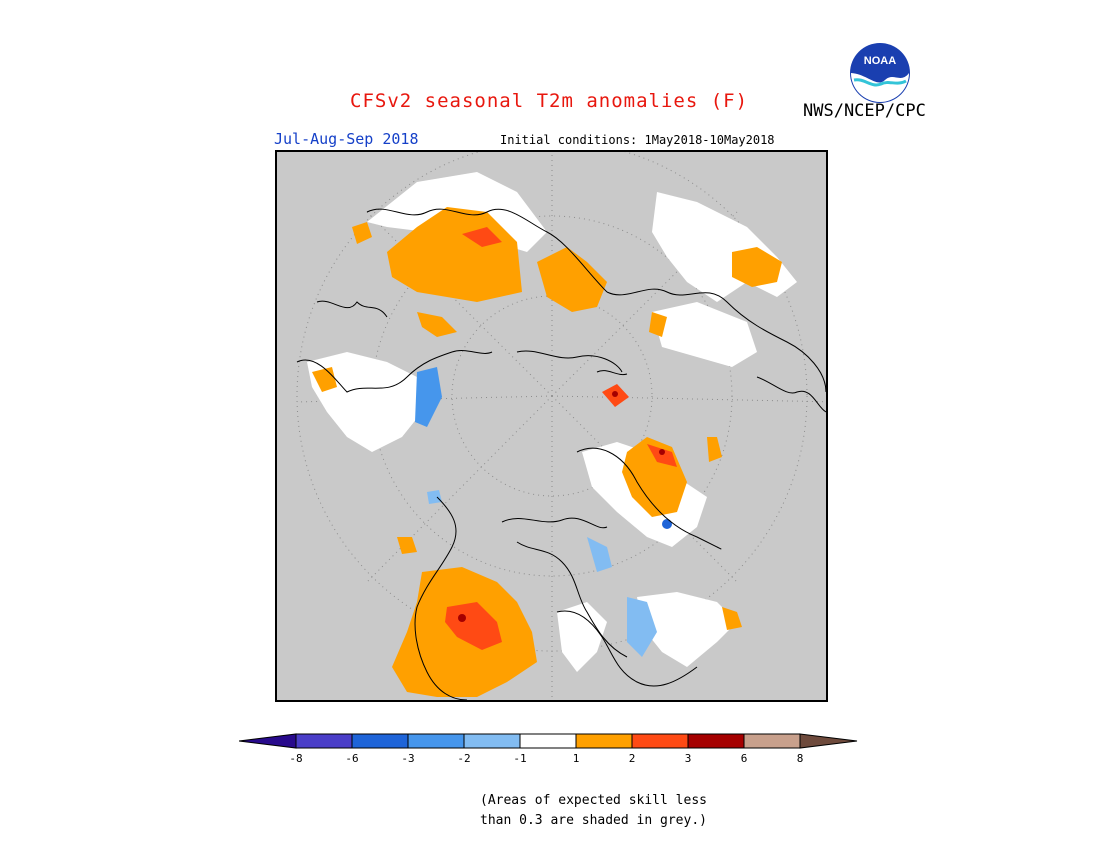  I want to click on season-label: Jul-Aug-Sep 2018, so click(346, 139).